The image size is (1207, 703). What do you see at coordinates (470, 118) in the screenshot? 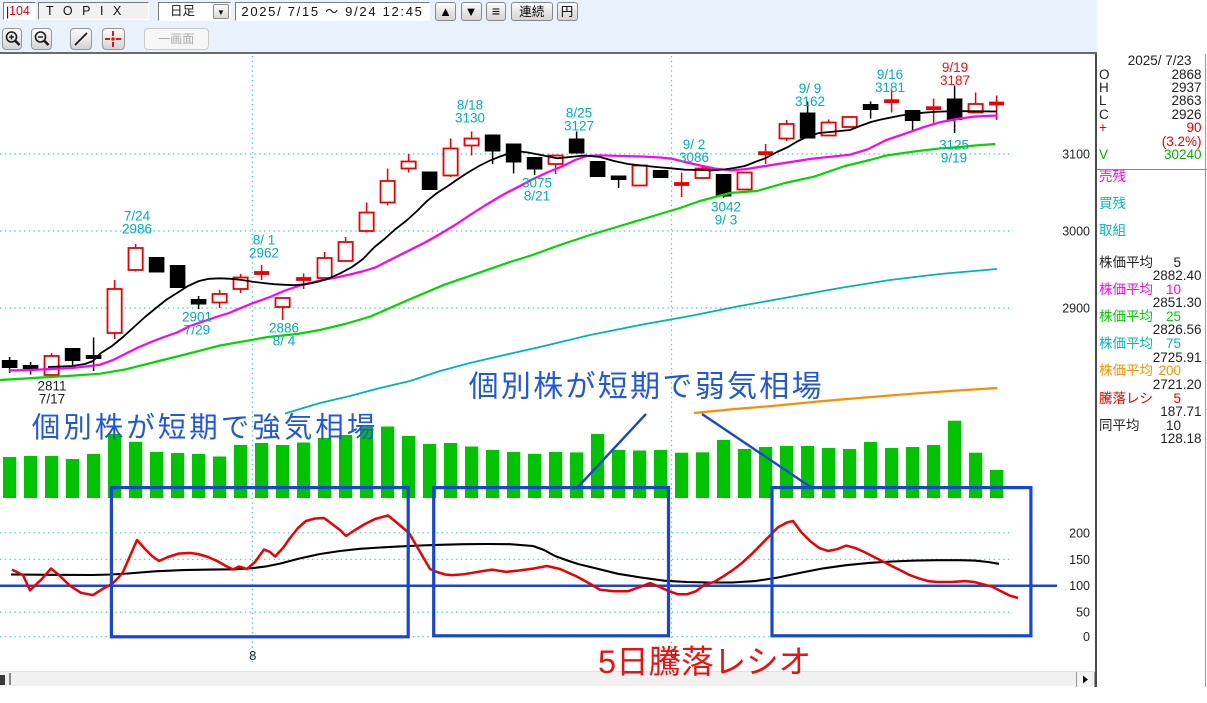
I see `svg-text: 3130` at bounding box center [470, 118].